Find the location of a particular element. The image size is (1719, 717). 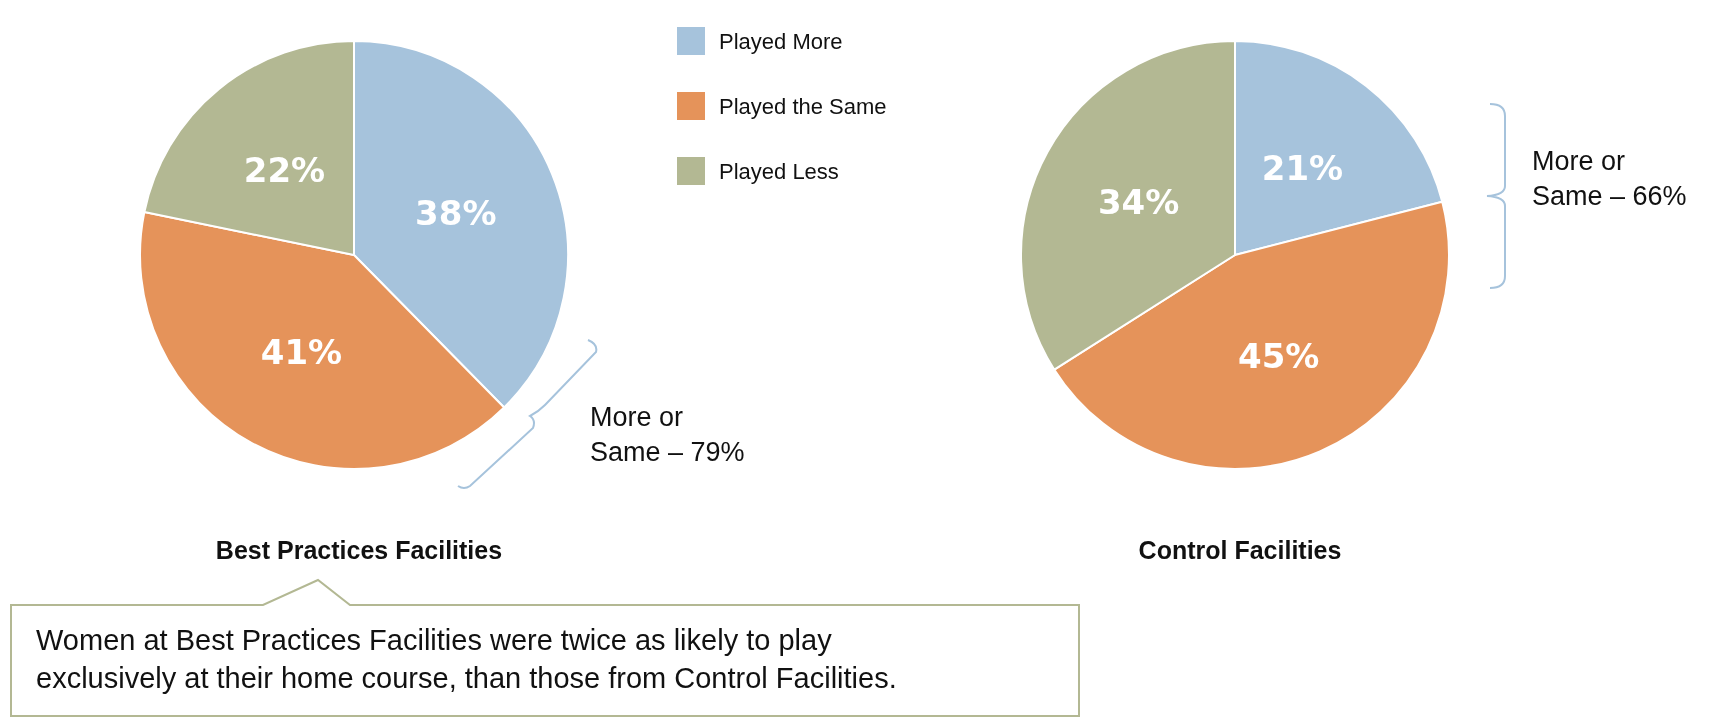

text: More or Same – 66% is located at coordinates (1610, 179).